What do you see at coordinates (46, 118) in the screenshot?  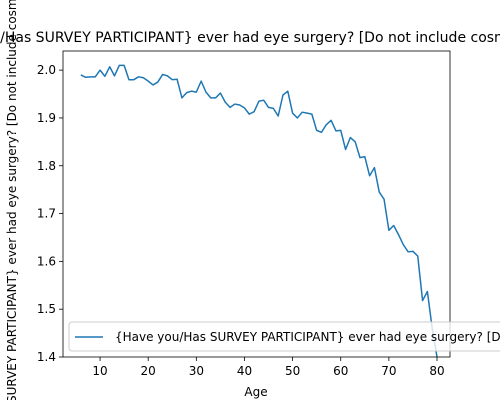 I see `y-tick-label: 1.9` at bounding box center [46, 118].